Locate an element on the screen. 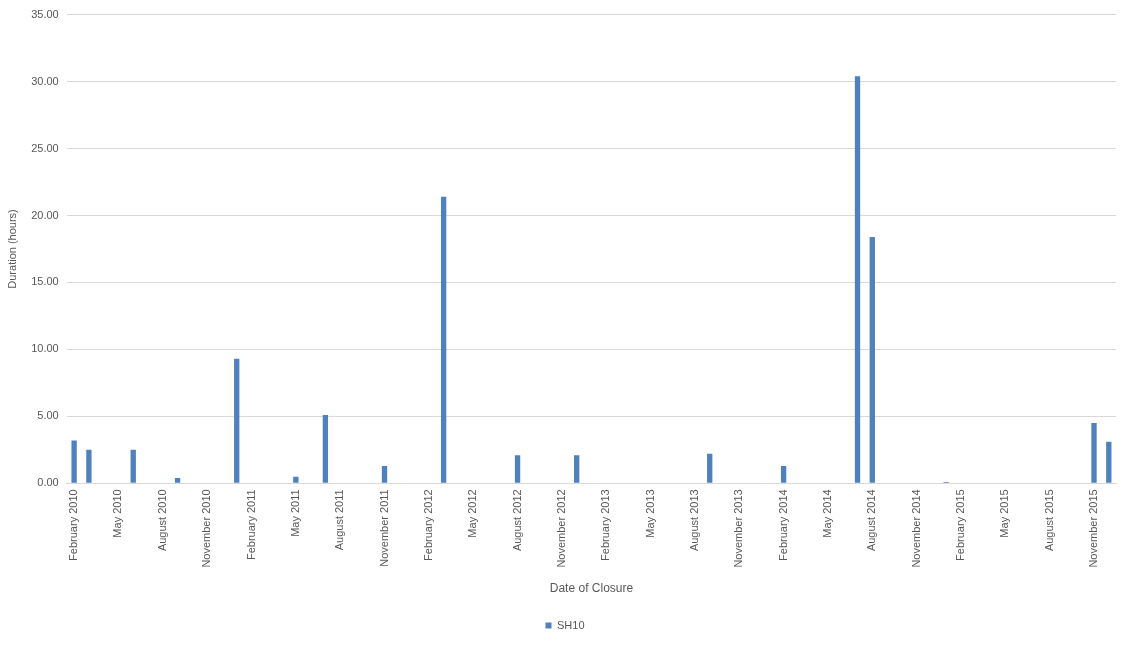 The height and width of the screenshot is (645, 1128). x-tick-label: February 2010 is located at coordinates (73, 525).